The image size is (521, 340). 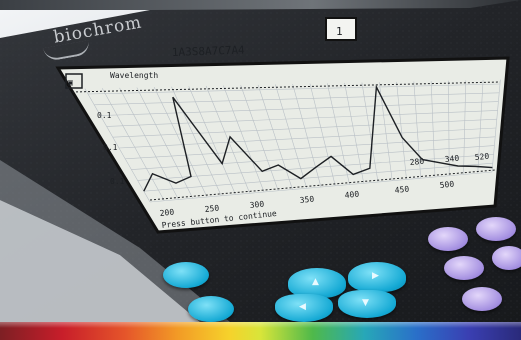 I want to click on x-tick-label: 300, so click(x=256, y=205).